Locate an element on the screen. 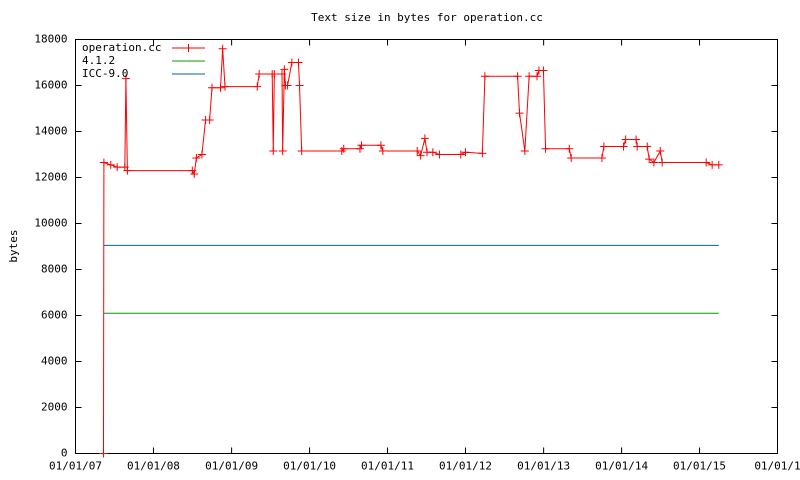  y-tick-label: 0 is located at coordinates (64, 453).